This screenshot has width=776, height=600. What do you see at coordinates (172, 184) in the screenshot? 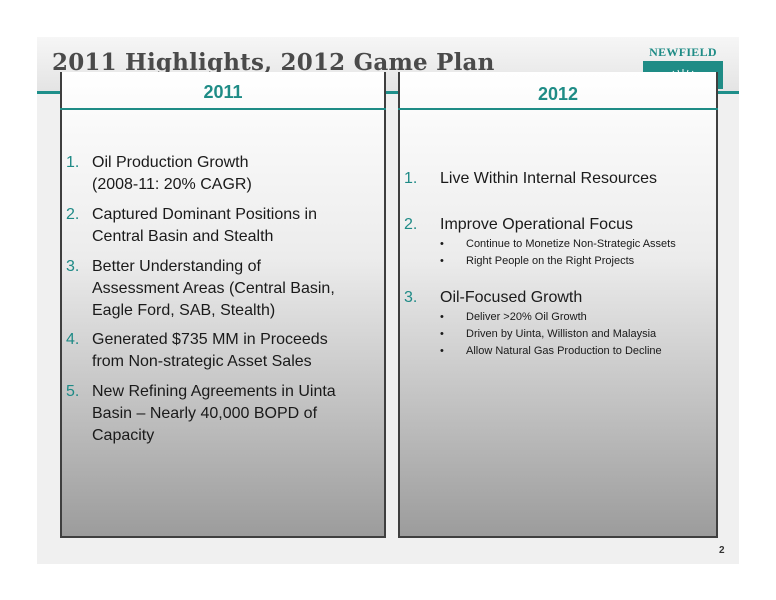
I see `list-item-text: (2008-11: 20% CAGR)` at bounding box center [172, 184].